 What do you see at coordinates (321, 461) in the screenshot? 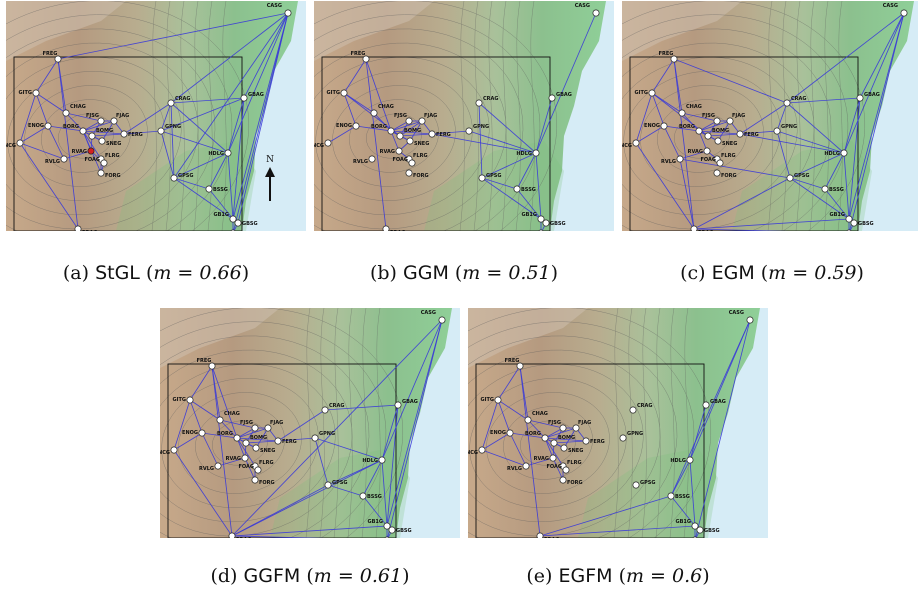
I see `edge-gpng-gpsg` at bounding box center [321, 461].